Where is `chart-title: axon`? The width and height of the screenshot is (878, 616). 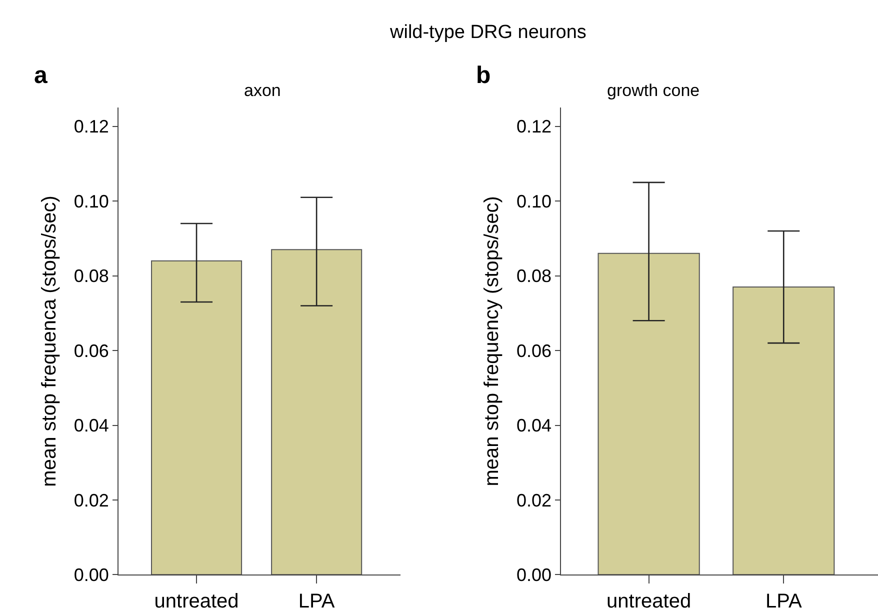
chart-title: axon is located at coordinates (262, 90).